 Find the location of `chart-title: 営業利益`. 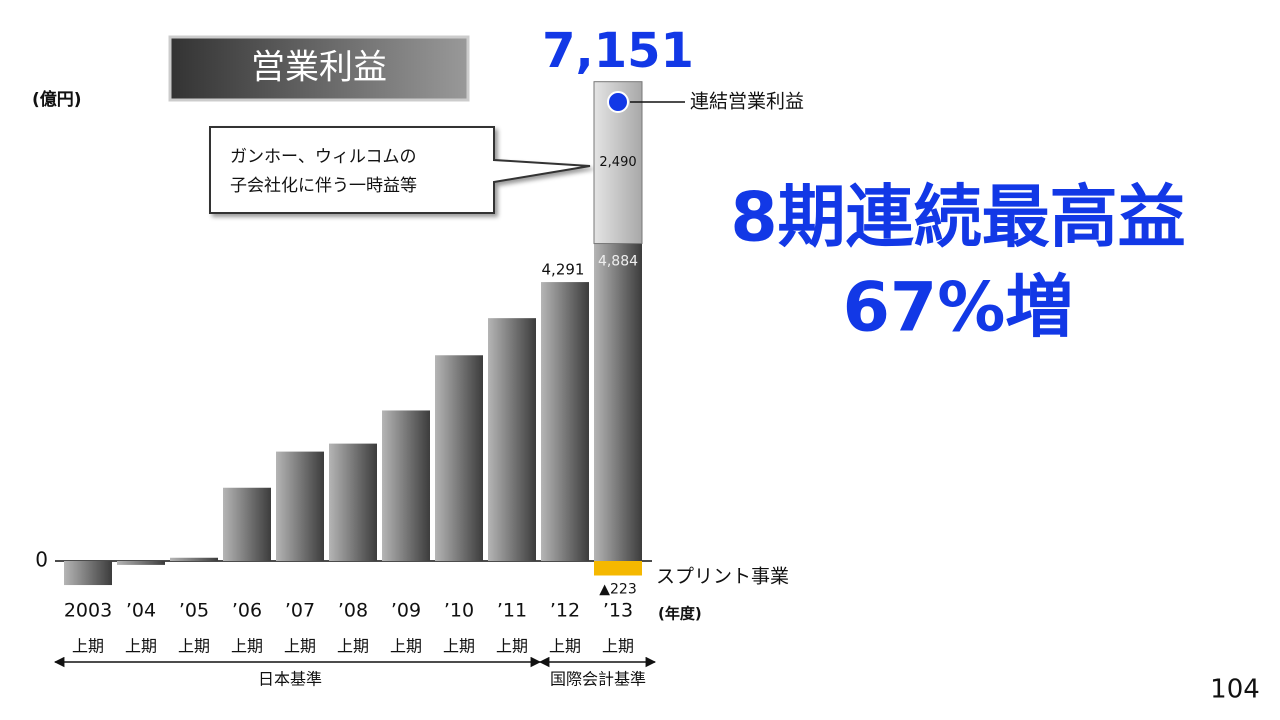

chart-title: 営業利益 is located at coordinates (319, 68).